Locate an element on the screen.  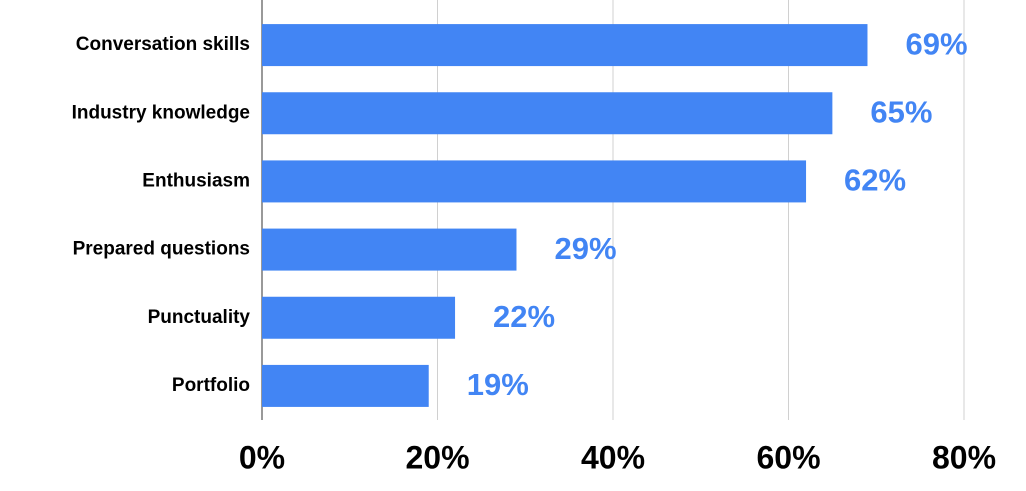
y-tick-label: Enthusiasm is located at coordinates (196, 180).